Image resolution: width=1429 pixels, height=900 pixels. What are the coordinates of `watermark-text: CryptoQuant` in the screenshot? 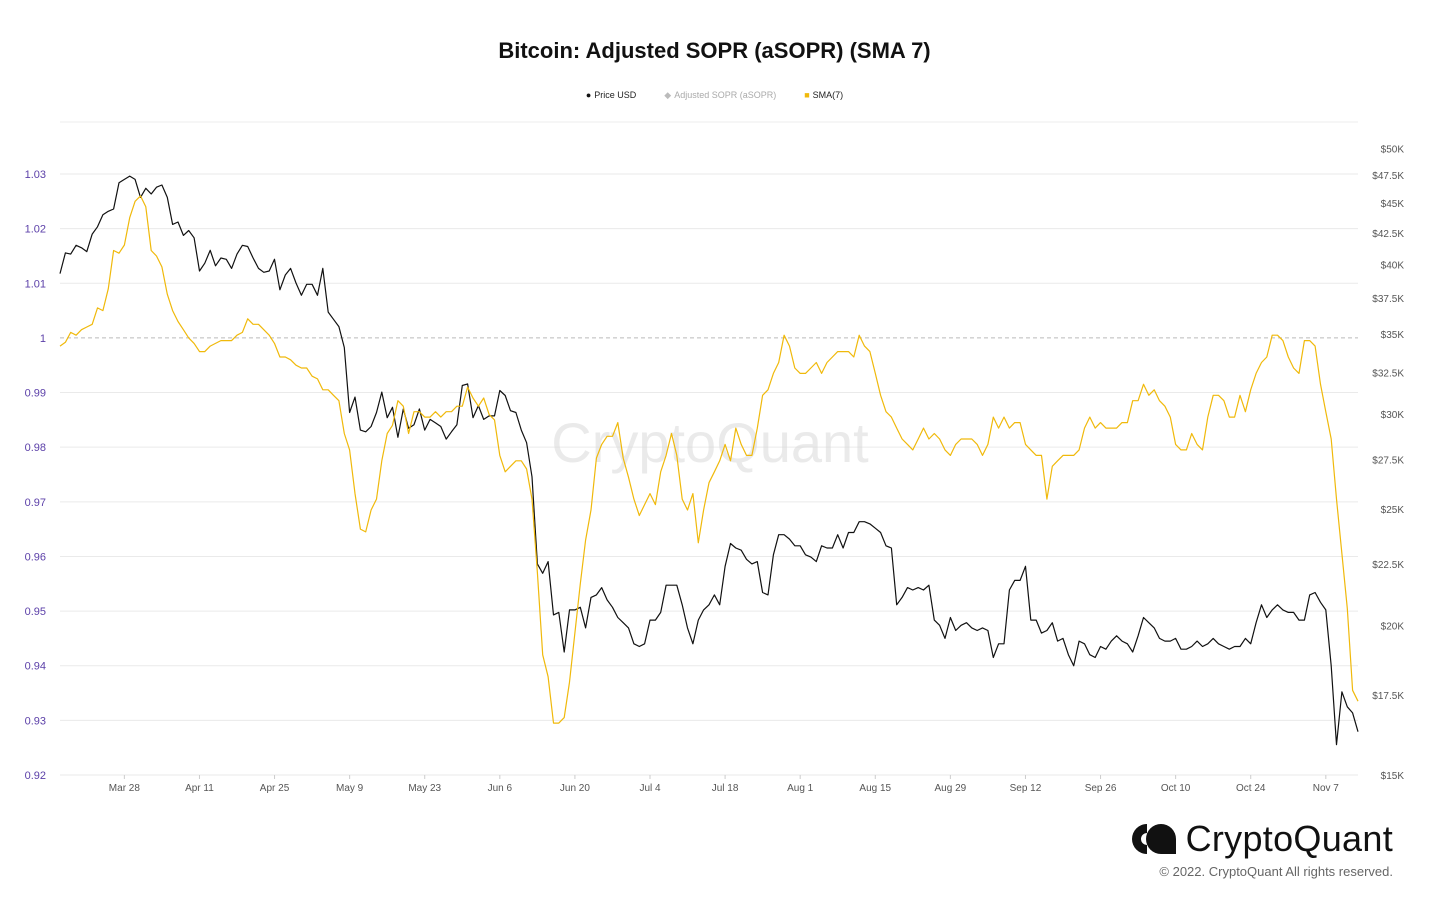 It's located at (710, 442).